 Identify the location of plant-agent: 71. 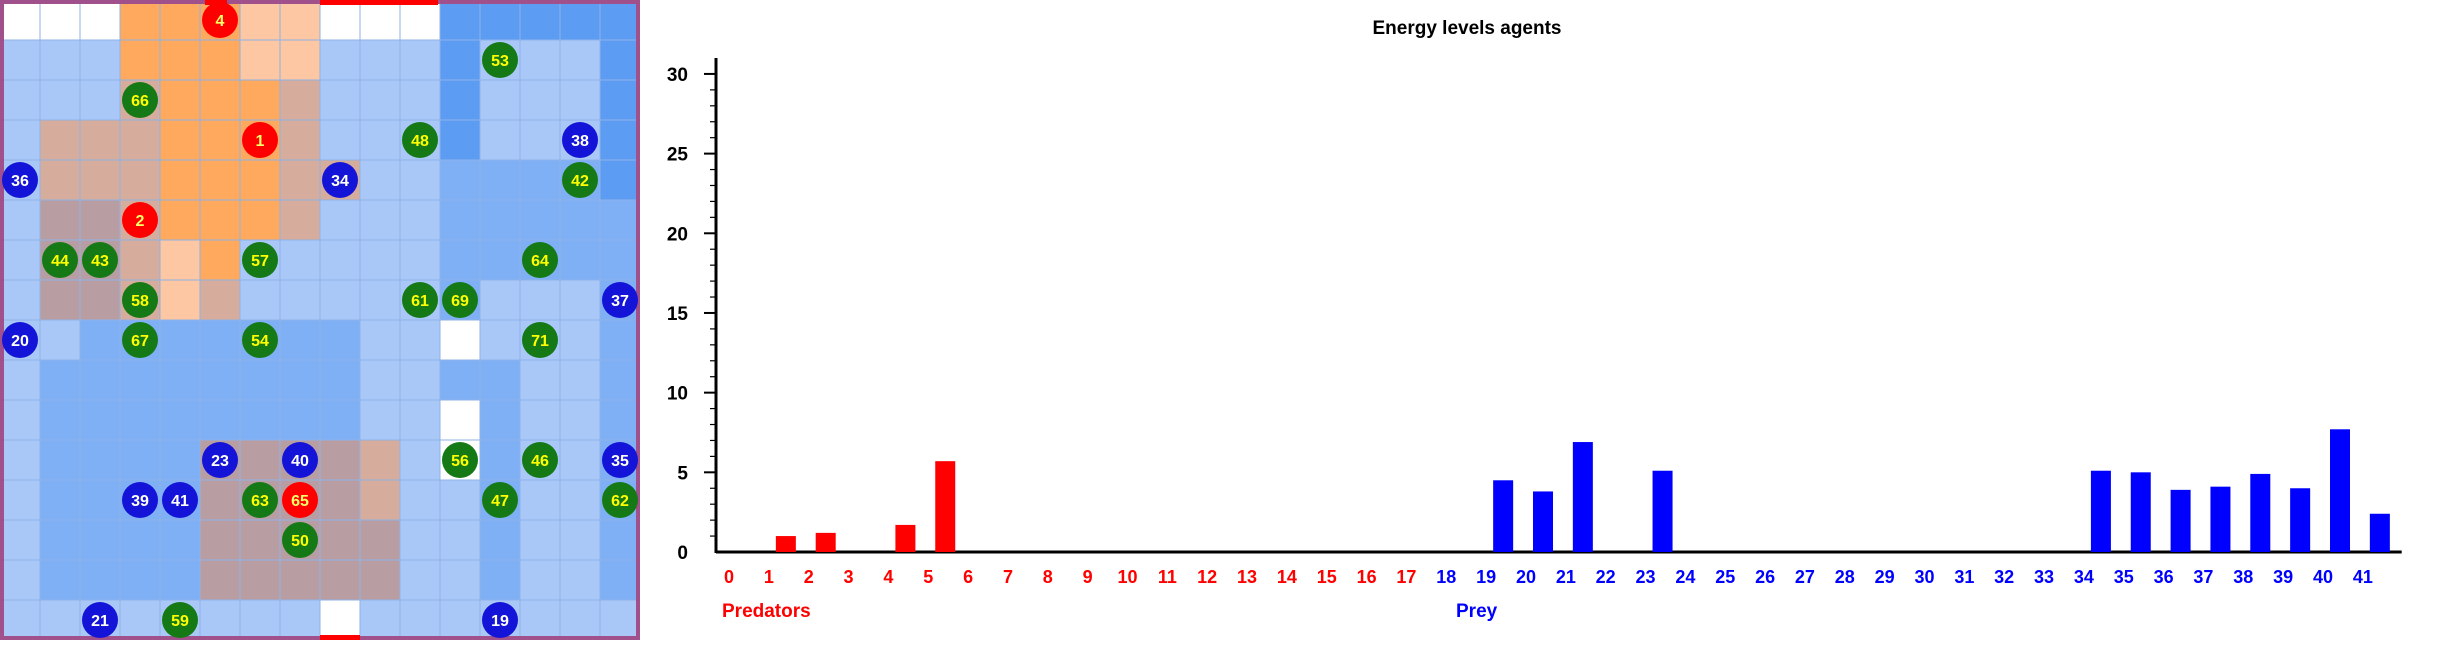
(540, 340).